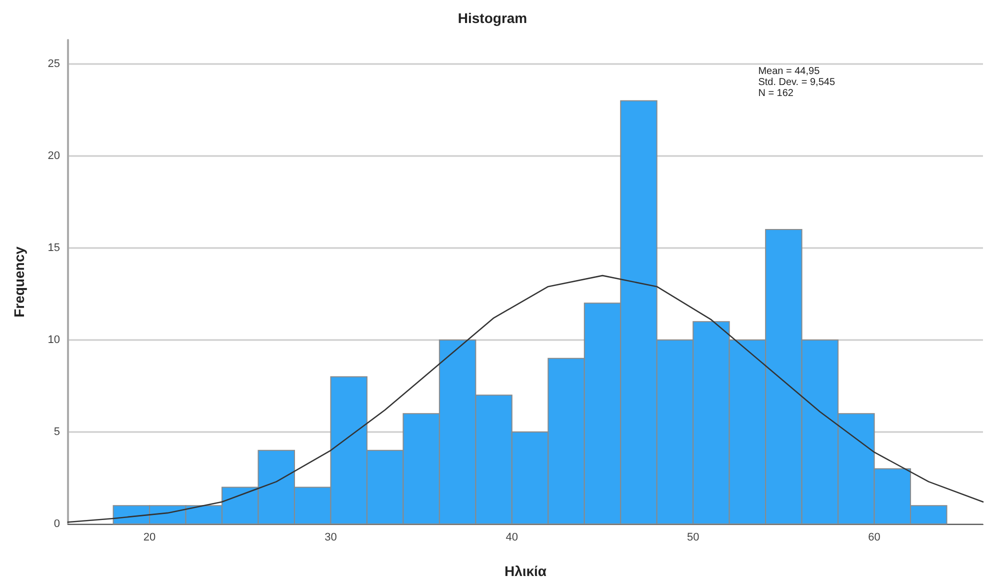 The width and height of the screenshot is (985, 583). Describe the element at coordinates (512, 538) in the screenshot. I see `x-tick-label: 40` at that location.